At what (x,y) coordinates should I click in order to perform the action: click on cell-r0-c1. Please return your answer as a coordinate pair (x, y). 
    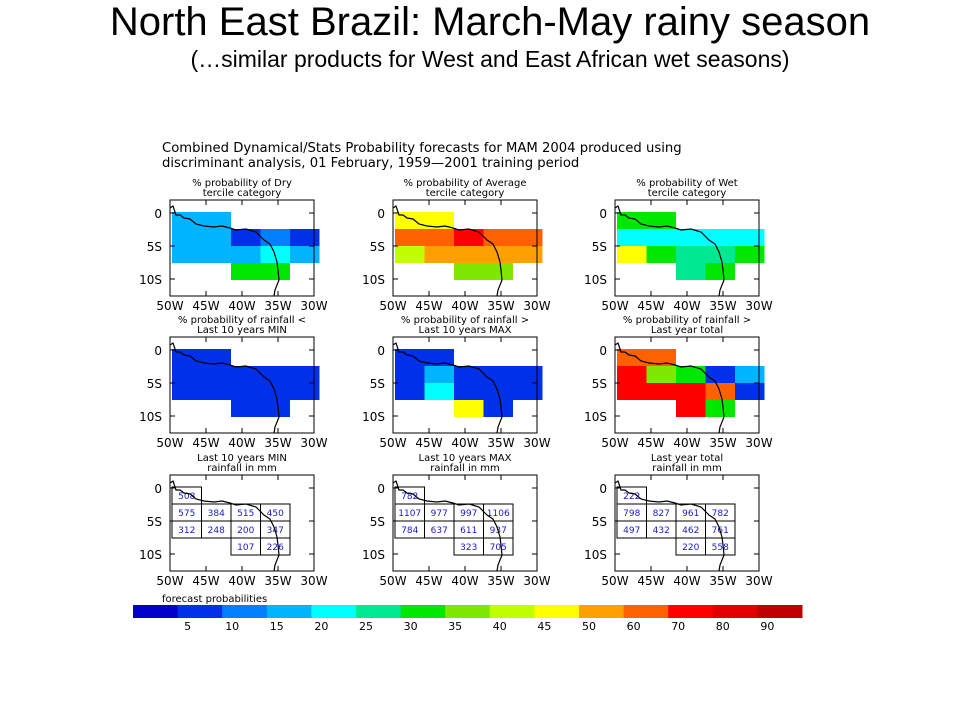
    Looking at the image, I should click on (216, 357).